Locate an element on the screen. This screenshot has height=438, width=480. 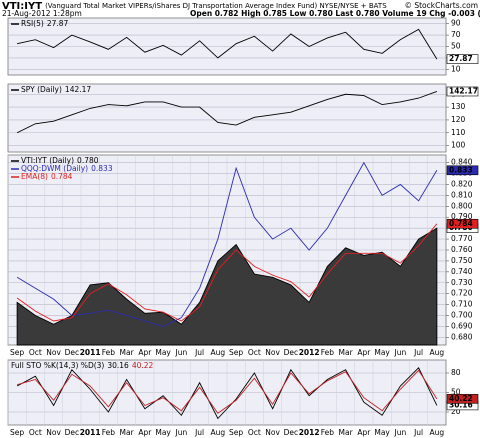
legend-name: RSI(5) is located at coordinates (32, 23).